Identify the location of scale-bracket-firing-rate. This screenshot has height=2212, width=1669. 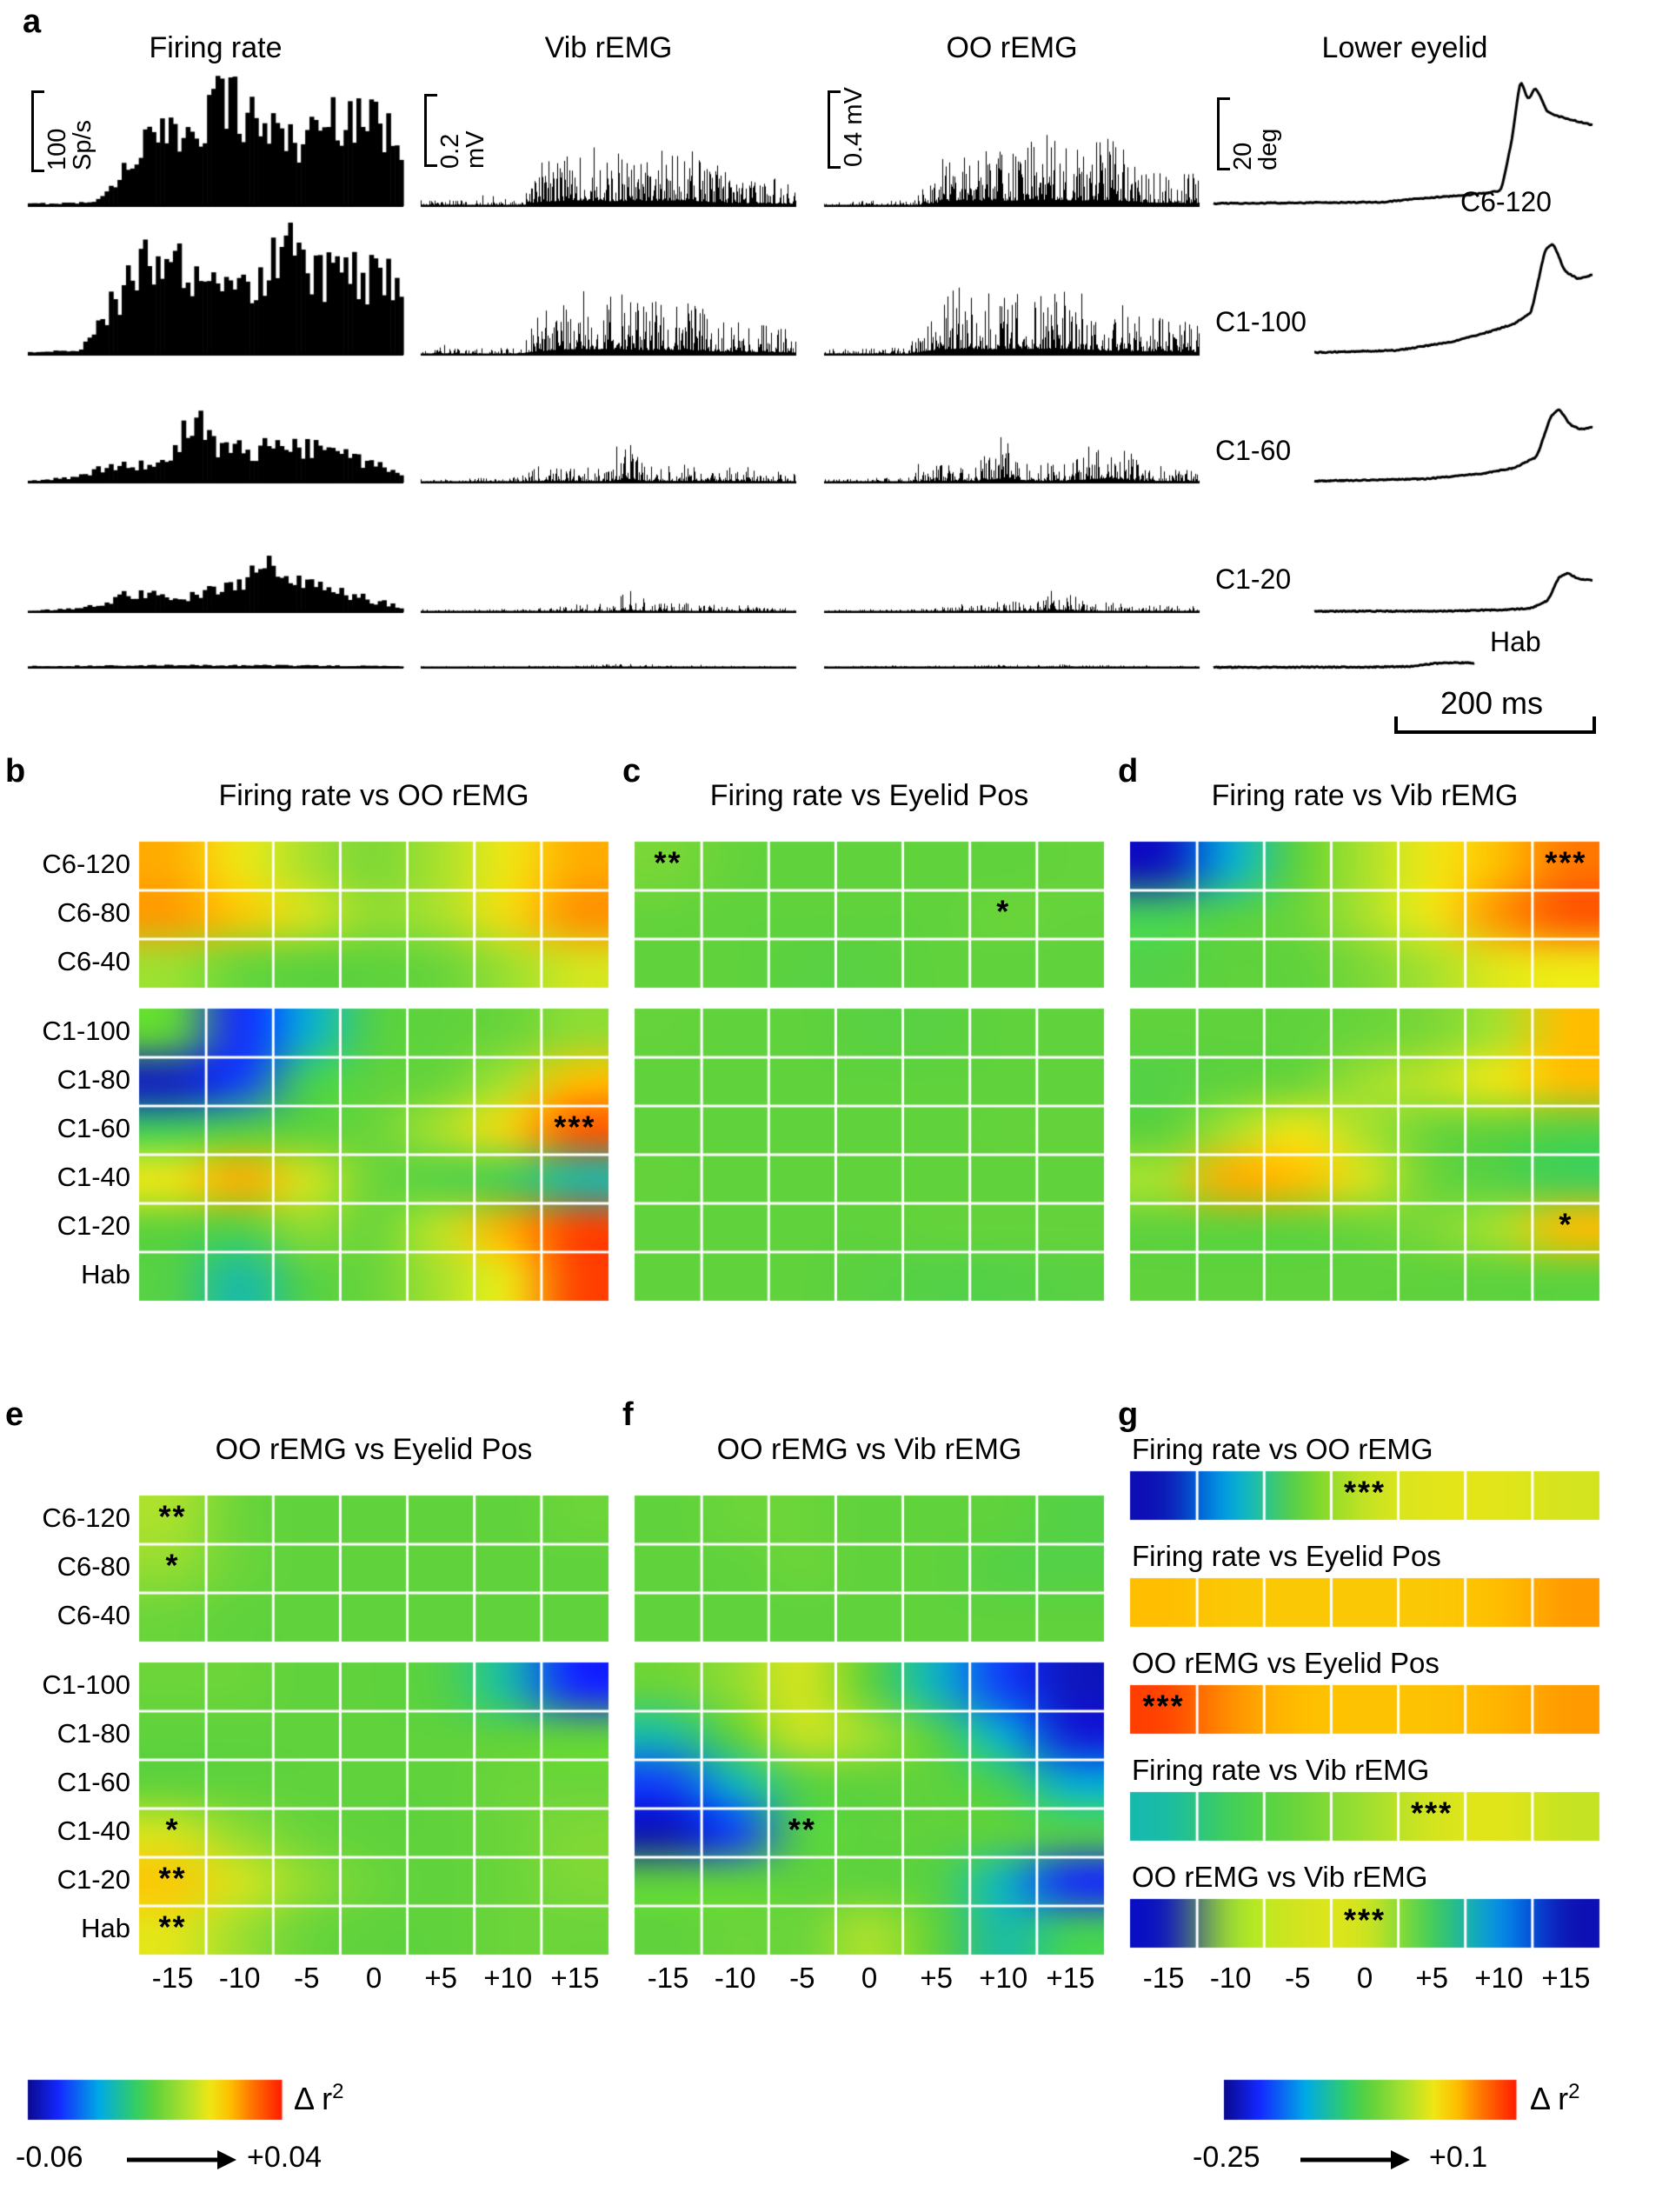
(37, 131).